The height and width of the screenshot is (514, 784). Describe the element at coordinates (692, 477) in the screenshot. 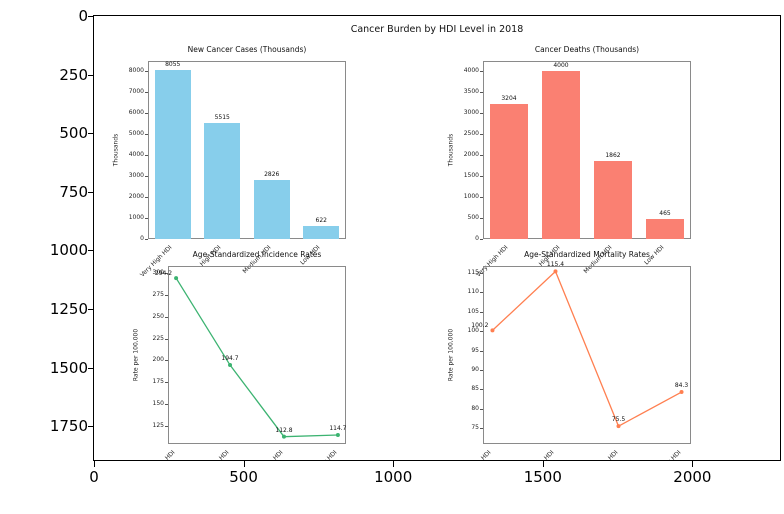

I see `outer-xtick-label: 2000` at that location.